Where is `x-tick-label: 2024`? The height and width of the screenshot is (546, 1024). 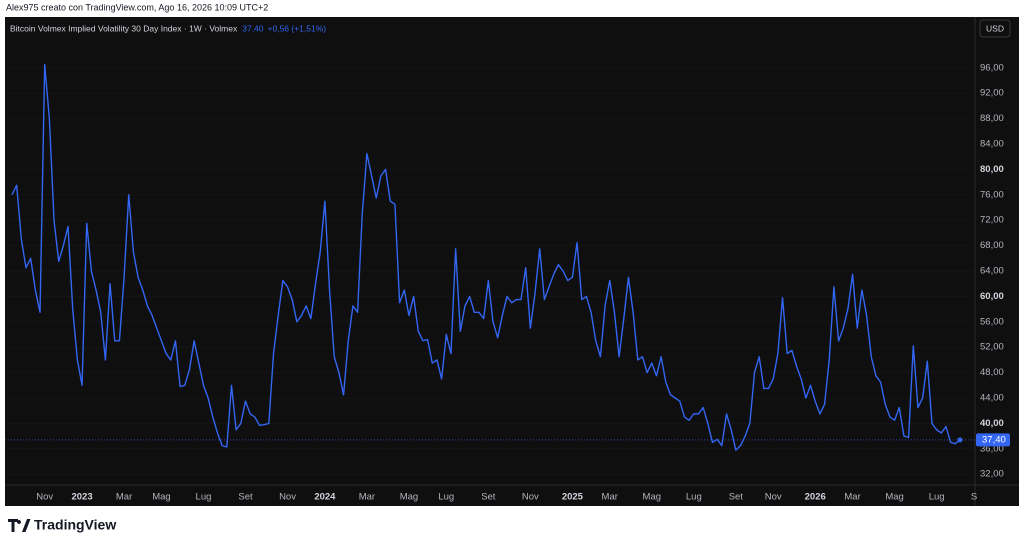
x-tick-label: 2024 is located at coordinates (325, 497).